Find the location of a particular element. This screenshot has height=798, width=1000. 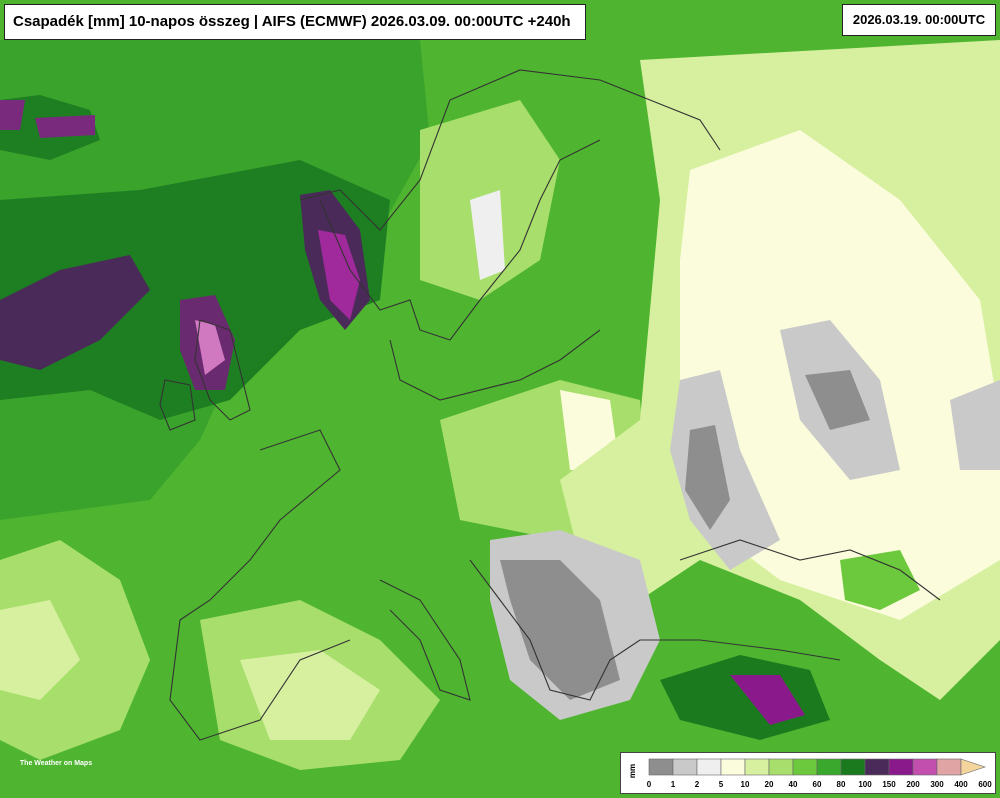

legend-tick-label: 40 is located at coordinates (793, 784).